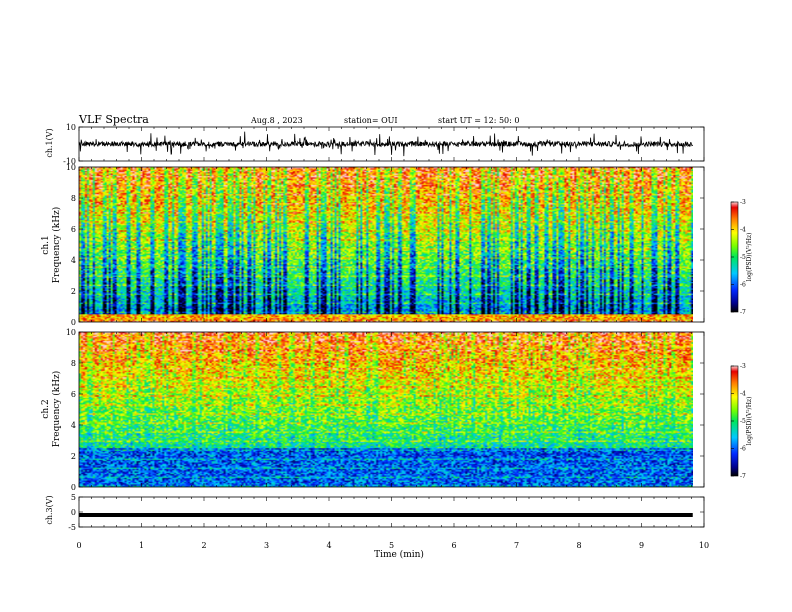 The image size is (792, 612). What do you see at coordinates (328, 545) in the screenshot?
I see `x-tick-label: 4` at bounding box center [328, 545].